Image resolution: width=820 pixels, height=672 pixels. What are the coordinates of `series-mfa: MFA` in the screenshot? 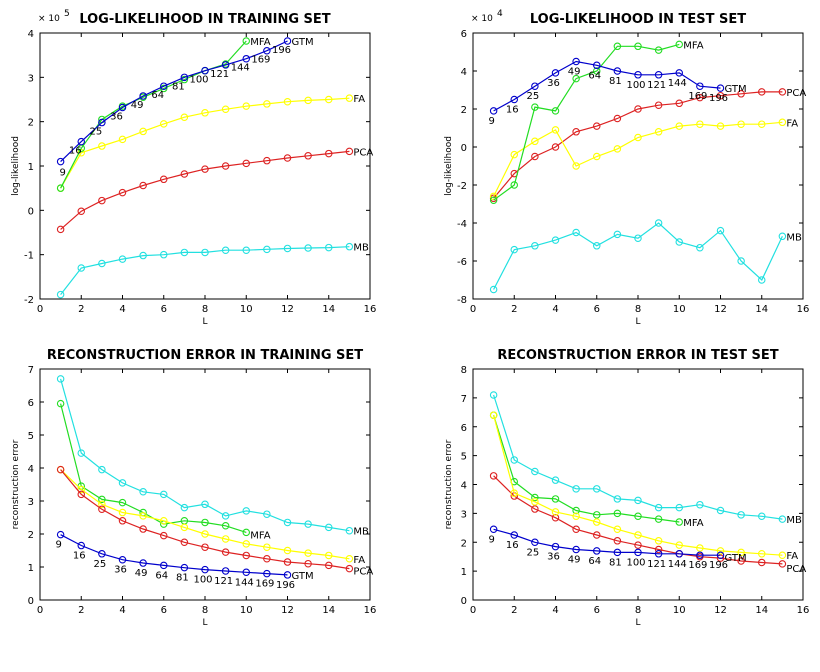 It's located at (163, 470).